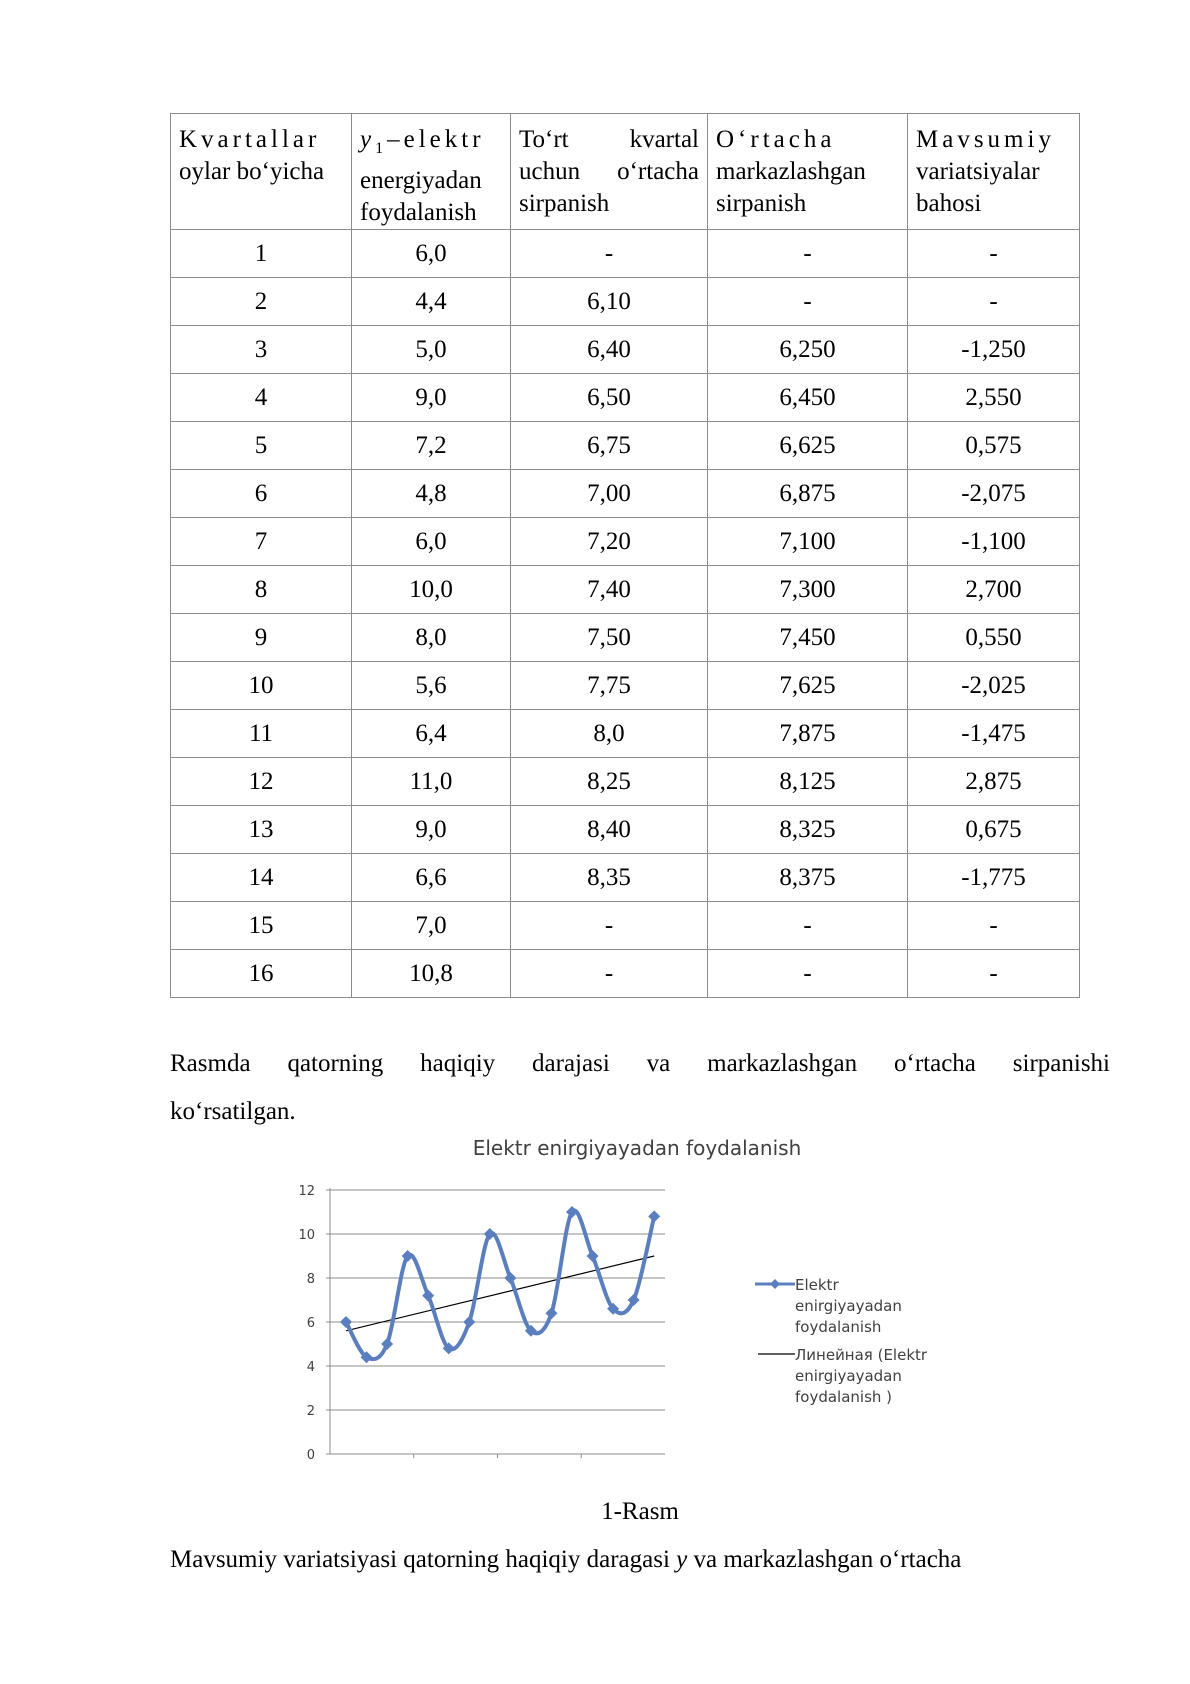  Describe the element at coordinates (609, 685) in the screenshot. I see `table-cell: 7,75` at that location.